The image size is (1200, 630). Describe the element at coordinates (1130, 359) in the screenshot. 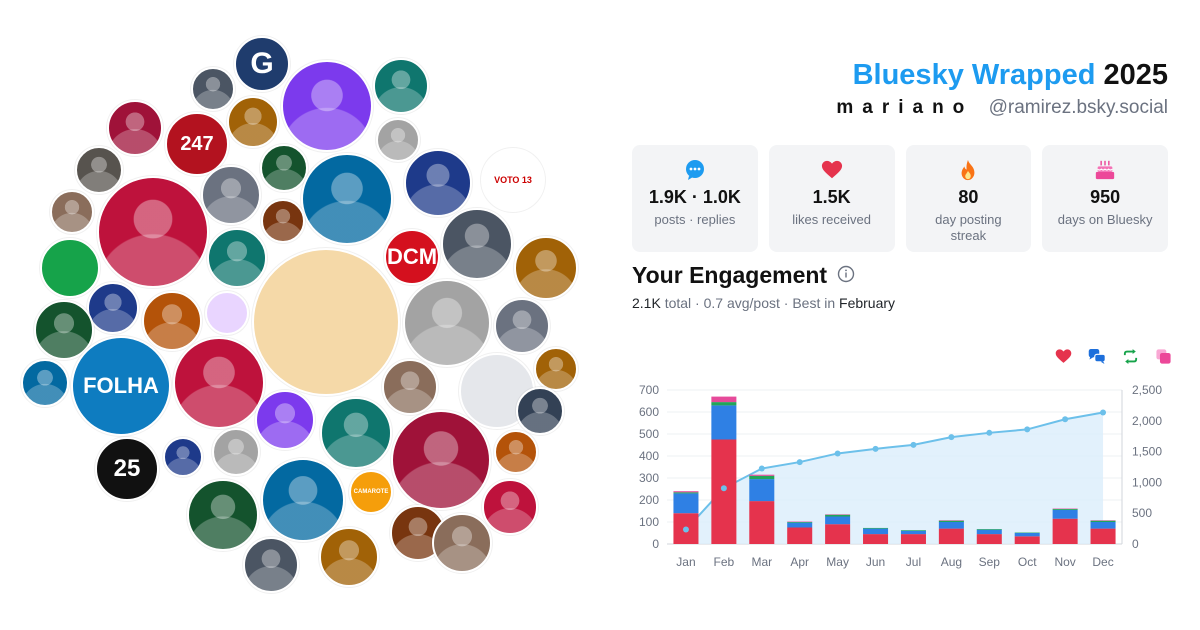

I see `repost-icon` at that location.